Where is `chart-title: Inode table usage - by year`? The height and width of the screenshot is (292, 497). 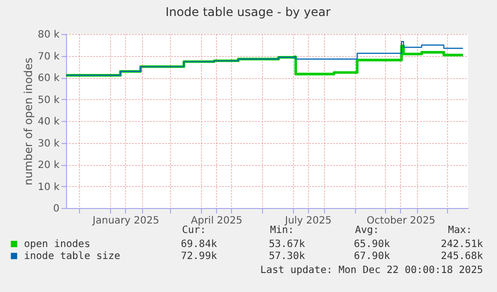 chart-title: Inode table usage - by year is located at coordinates (248, 12).